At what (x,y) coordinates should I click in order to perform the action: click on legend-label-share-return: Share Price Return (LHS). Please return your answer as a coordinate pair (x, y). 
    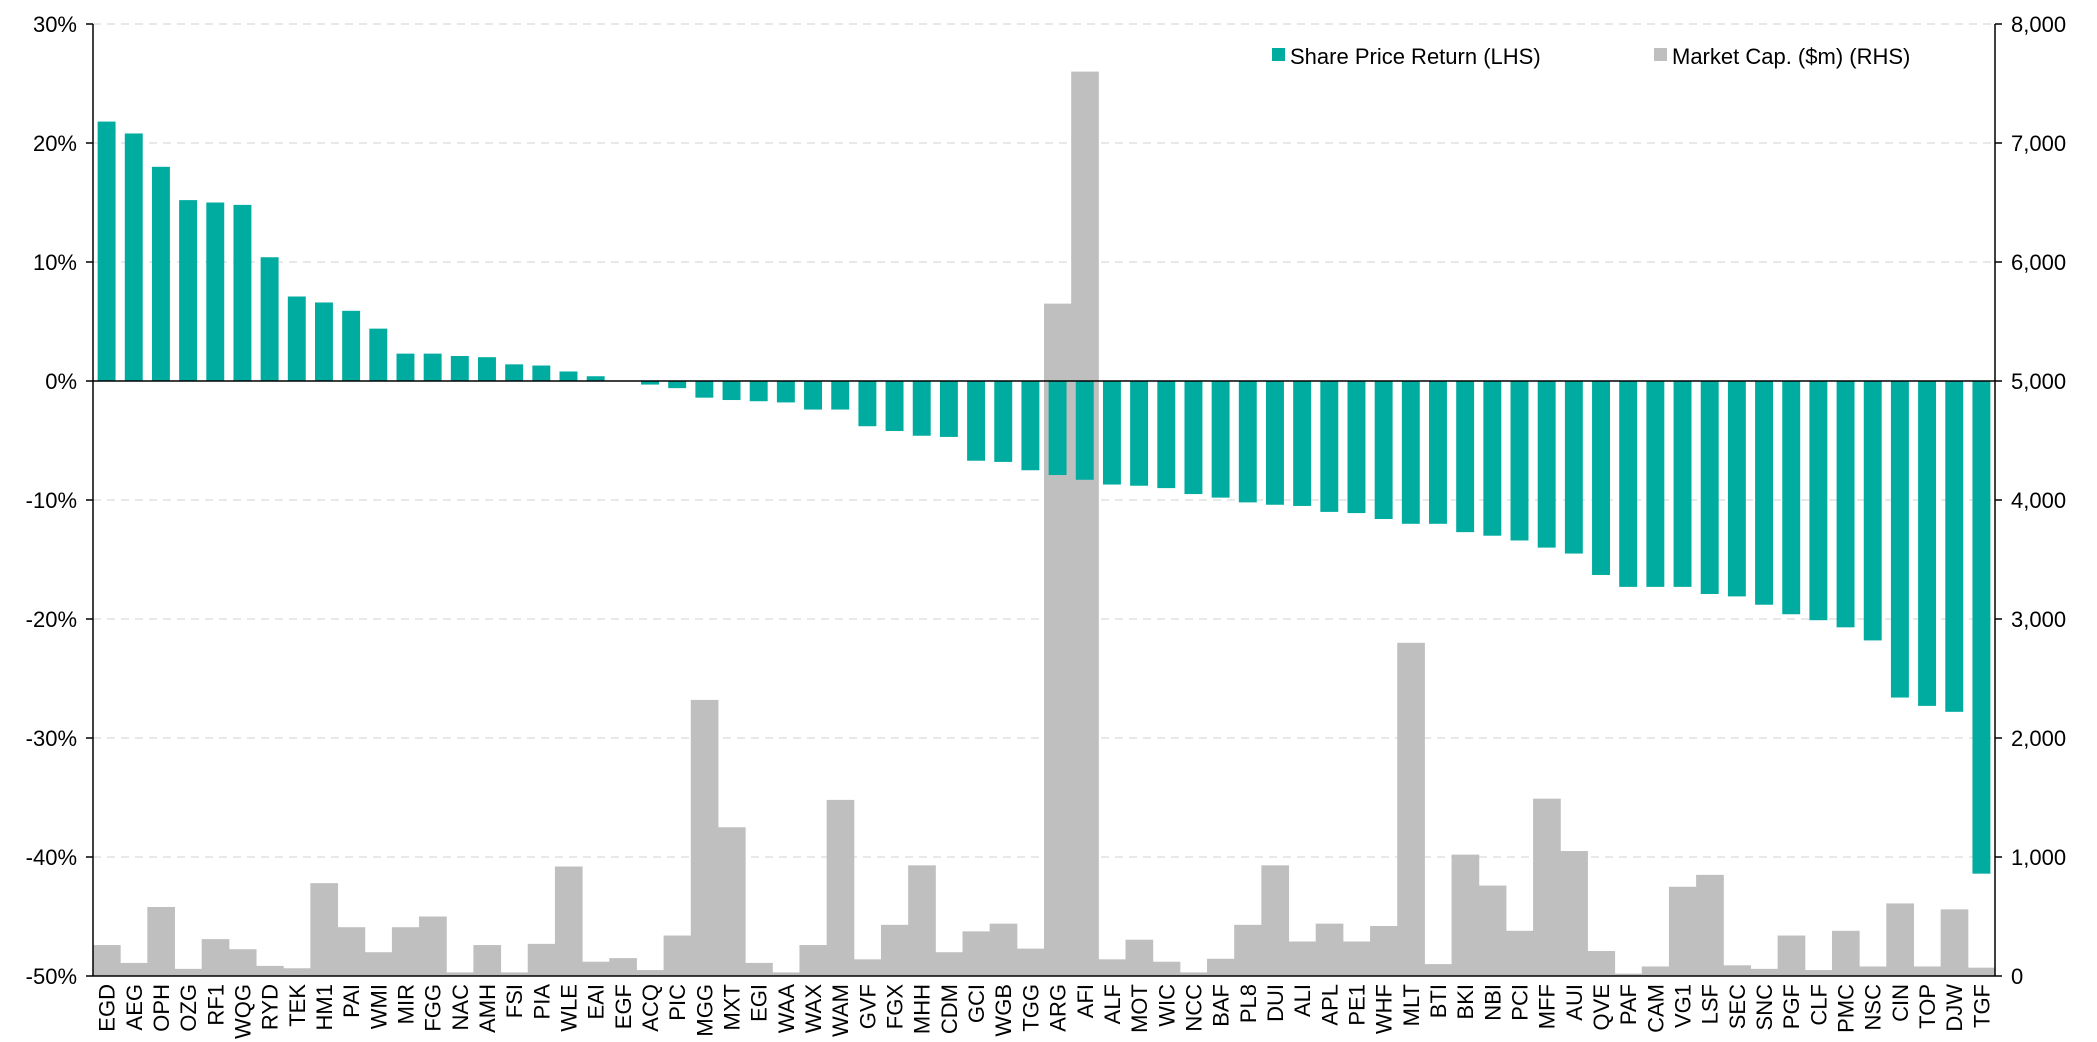
    Looking at the image, I should click on (1415, 56).